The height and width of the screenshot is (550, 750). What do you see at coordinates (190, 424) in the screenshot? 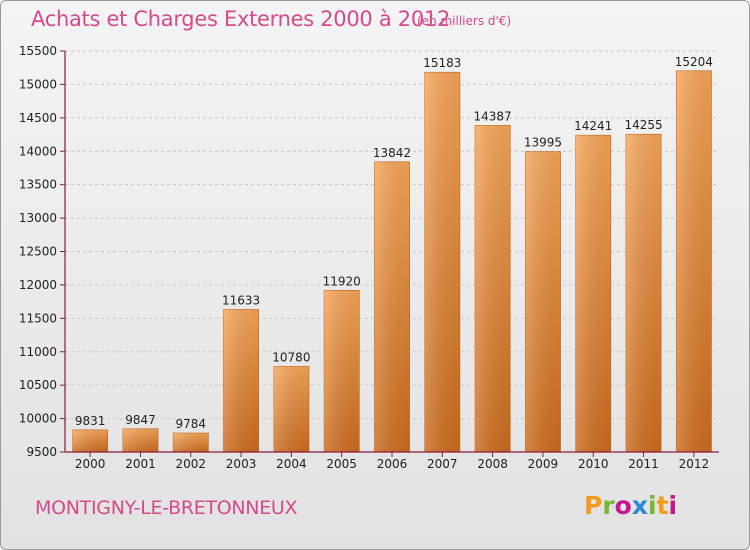
I see `data-label-2002: 9784` at bounding box center [190, 424].